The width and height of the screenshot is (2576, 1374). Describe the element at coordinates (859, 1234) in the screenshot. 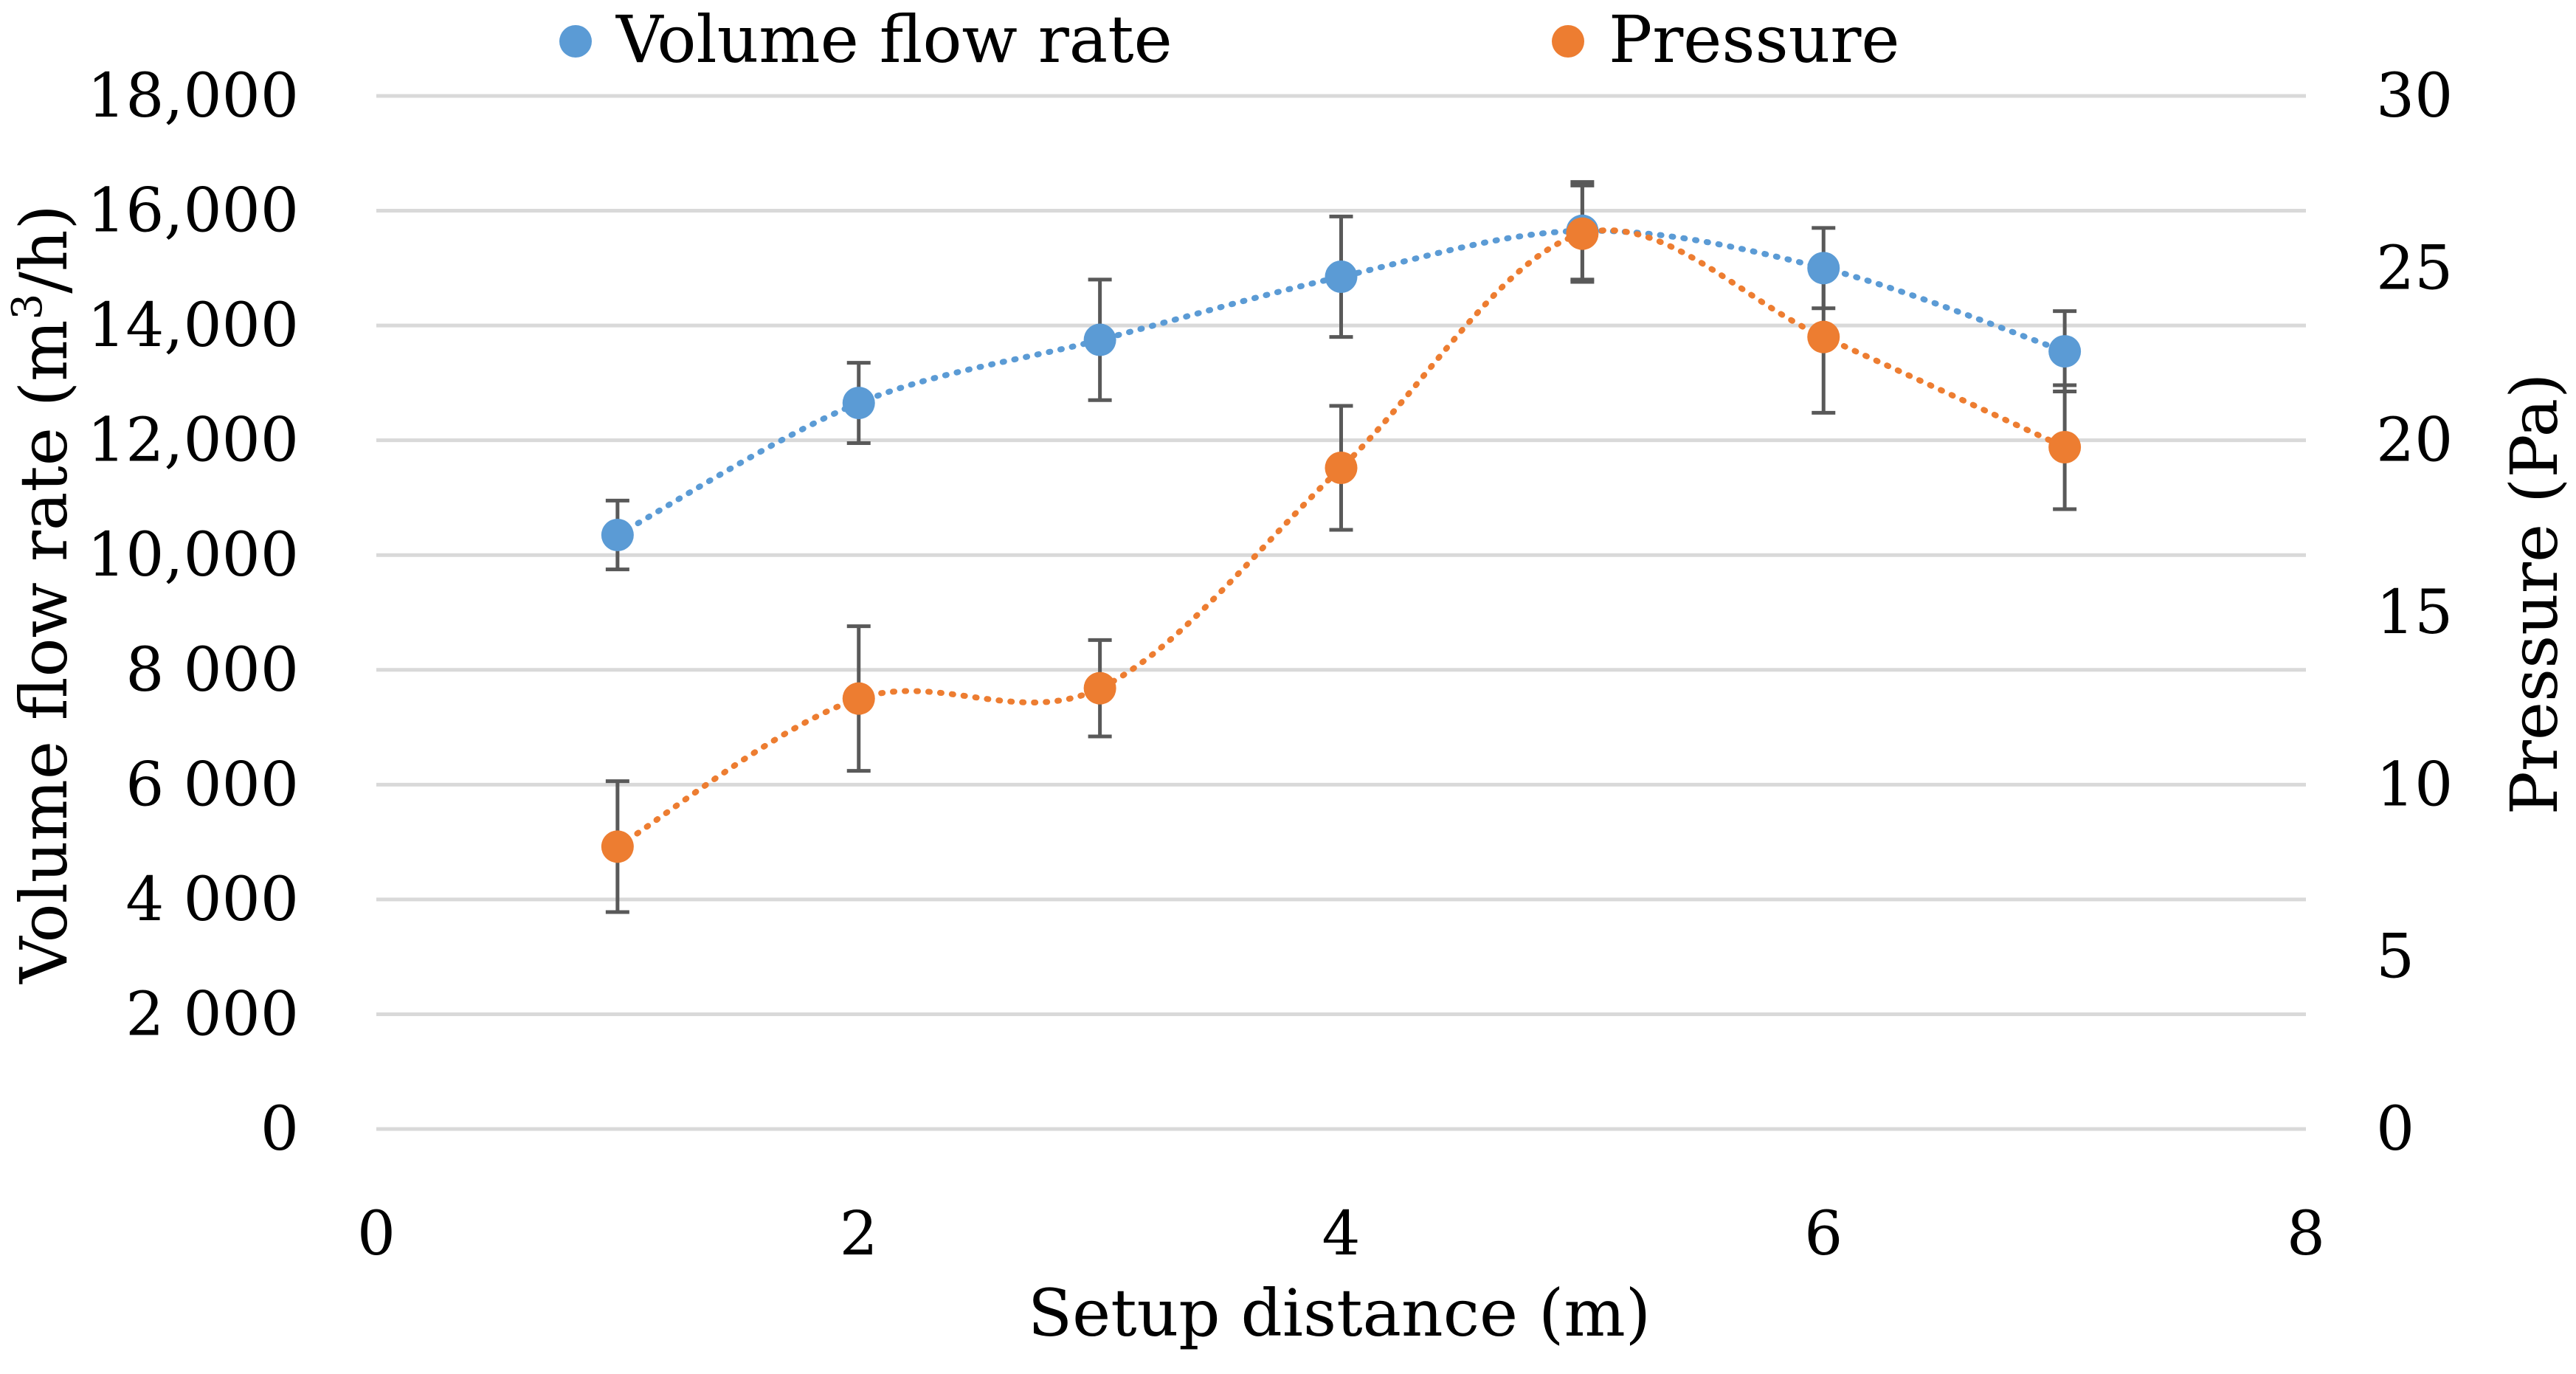

I see `x-tick-label: 2` at that location.